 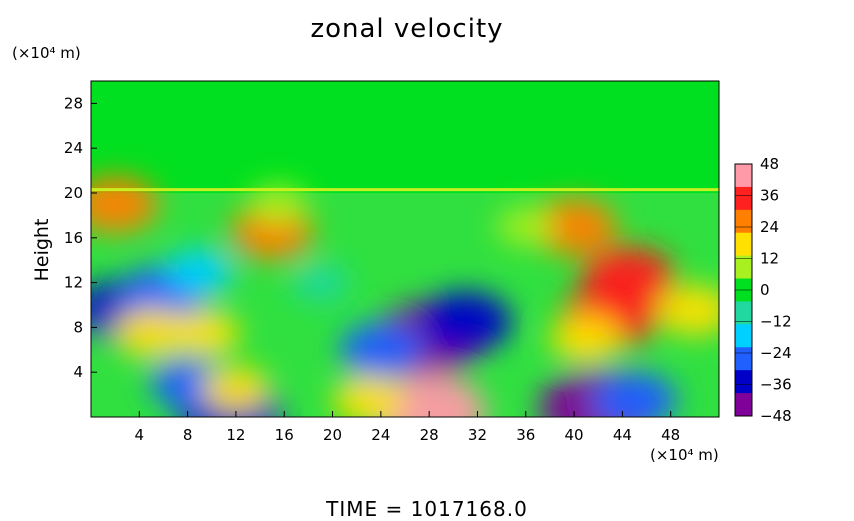 I want to click on y-tick-label: 8, so click(x=78, y=327).